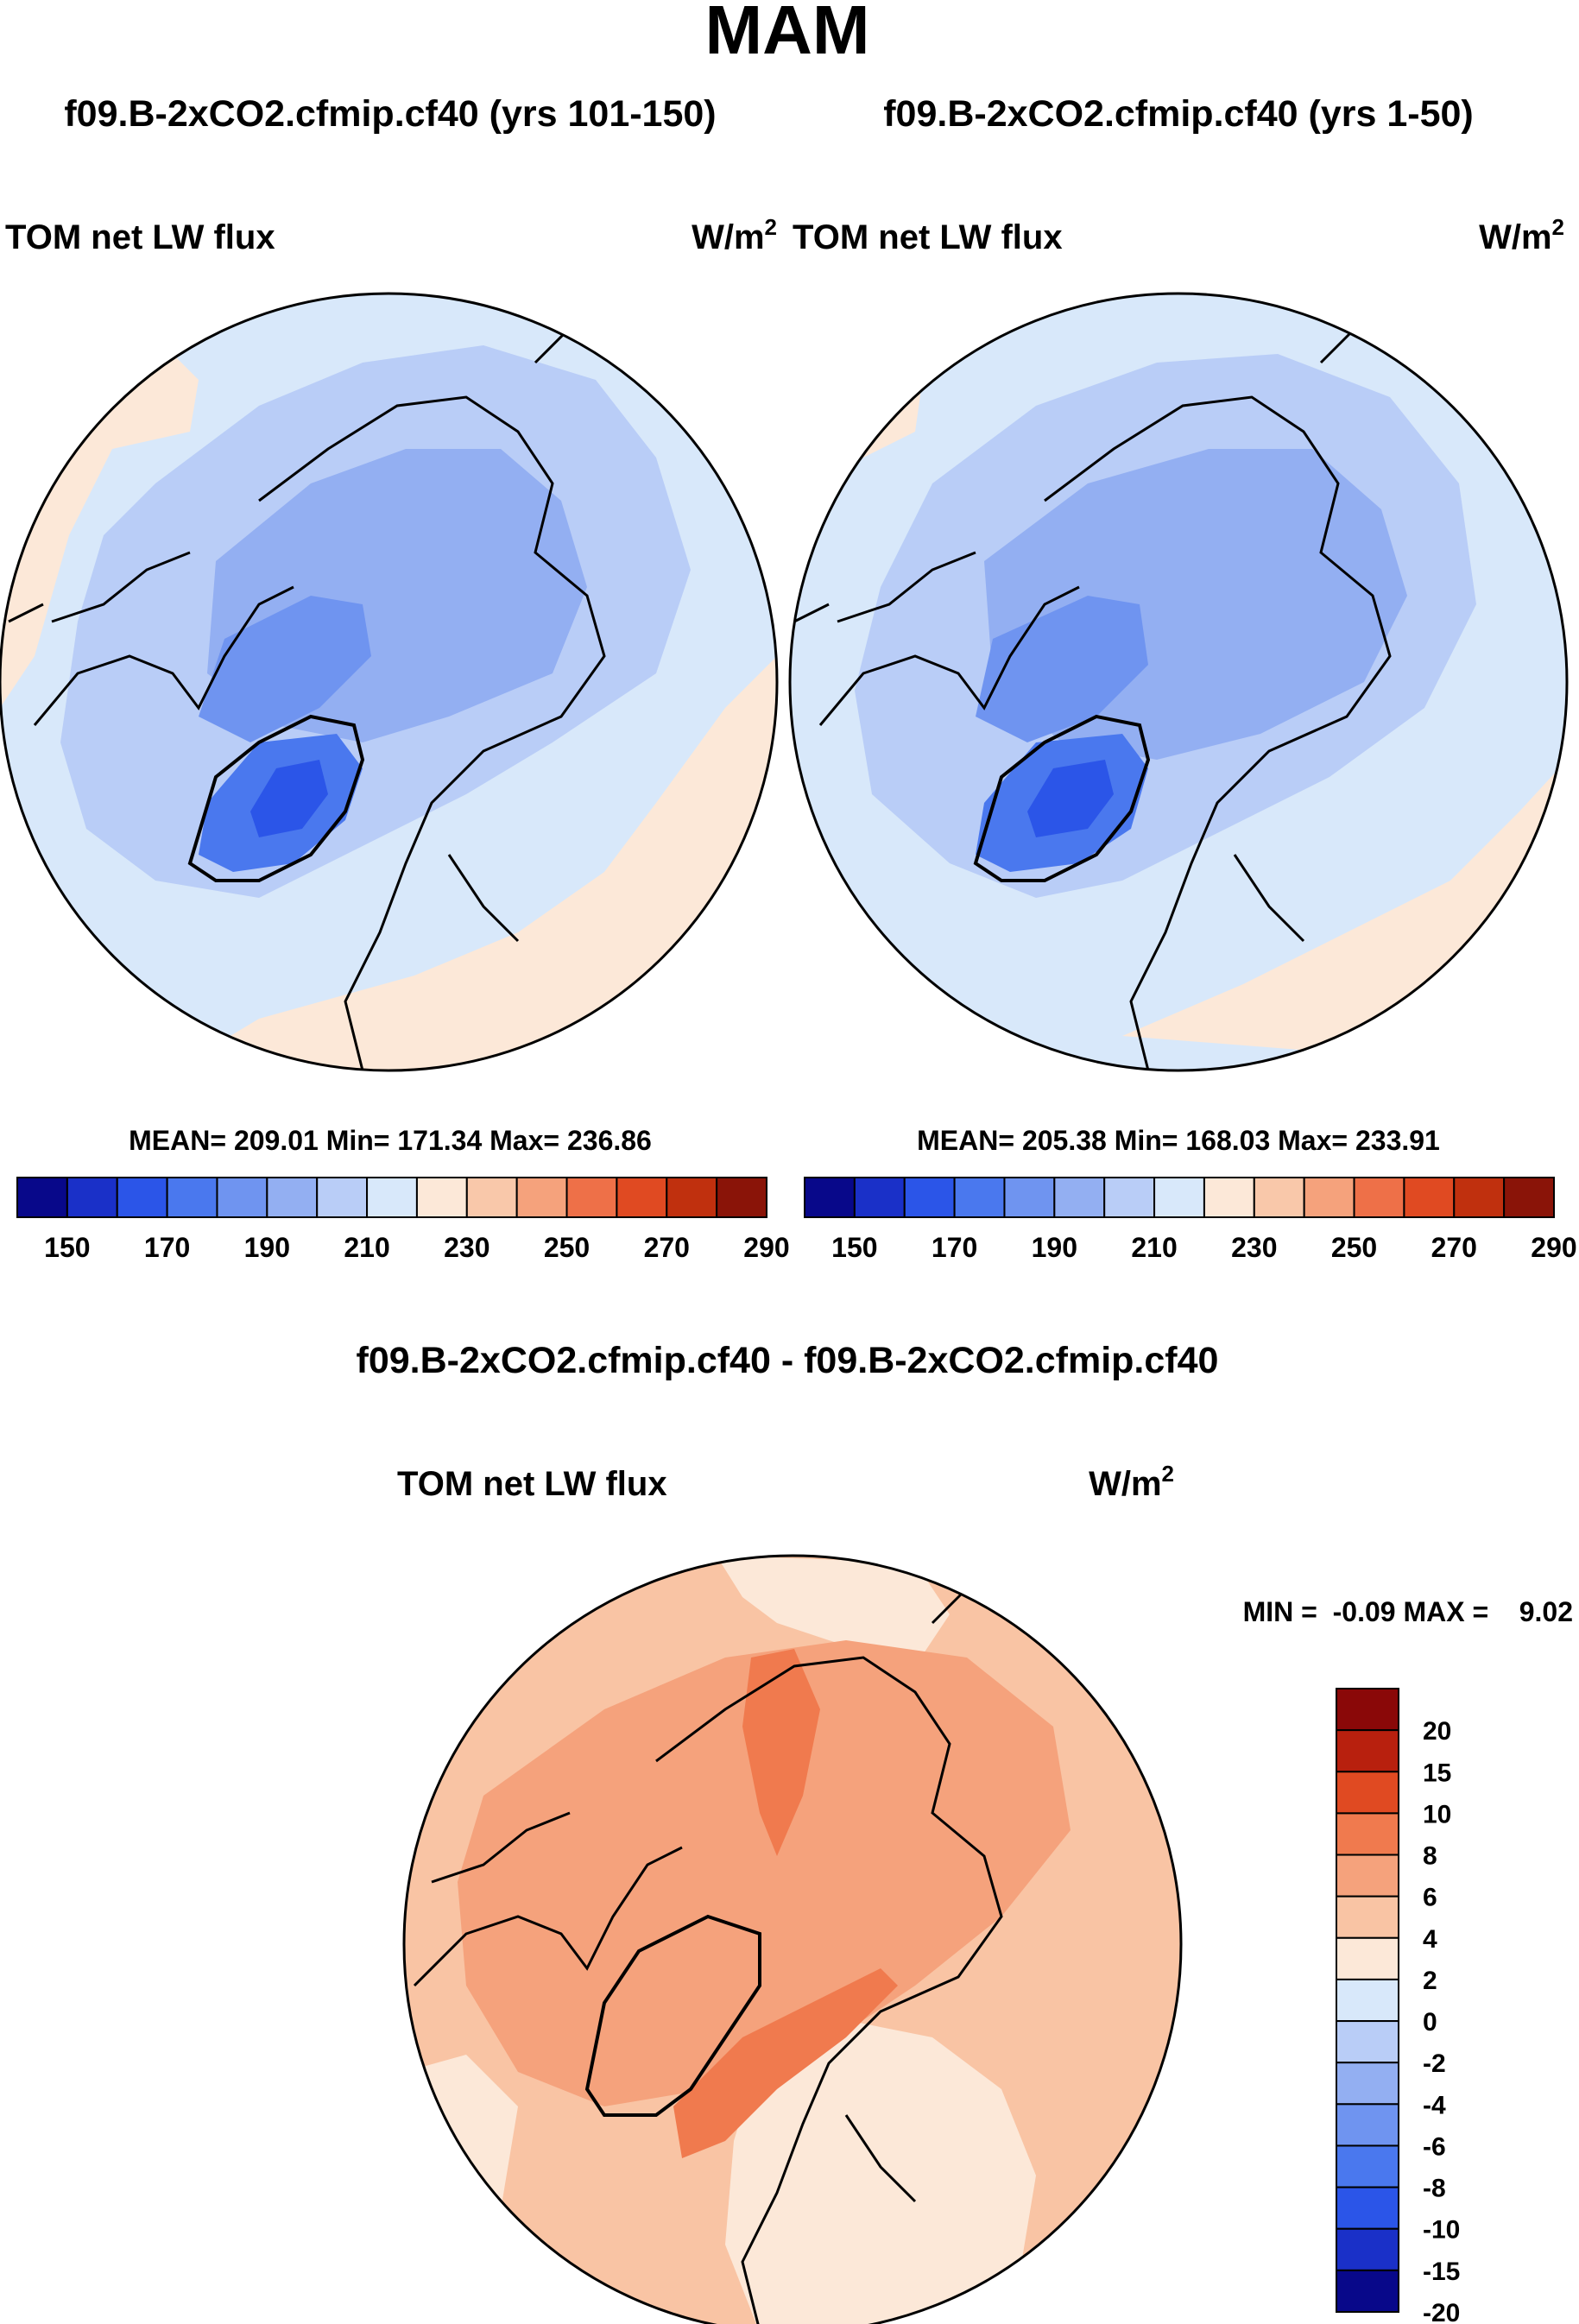 The width and height of the screenshot is (1579, 2324). I want to click on panel-a-coastline-canada, so click(151, 638).